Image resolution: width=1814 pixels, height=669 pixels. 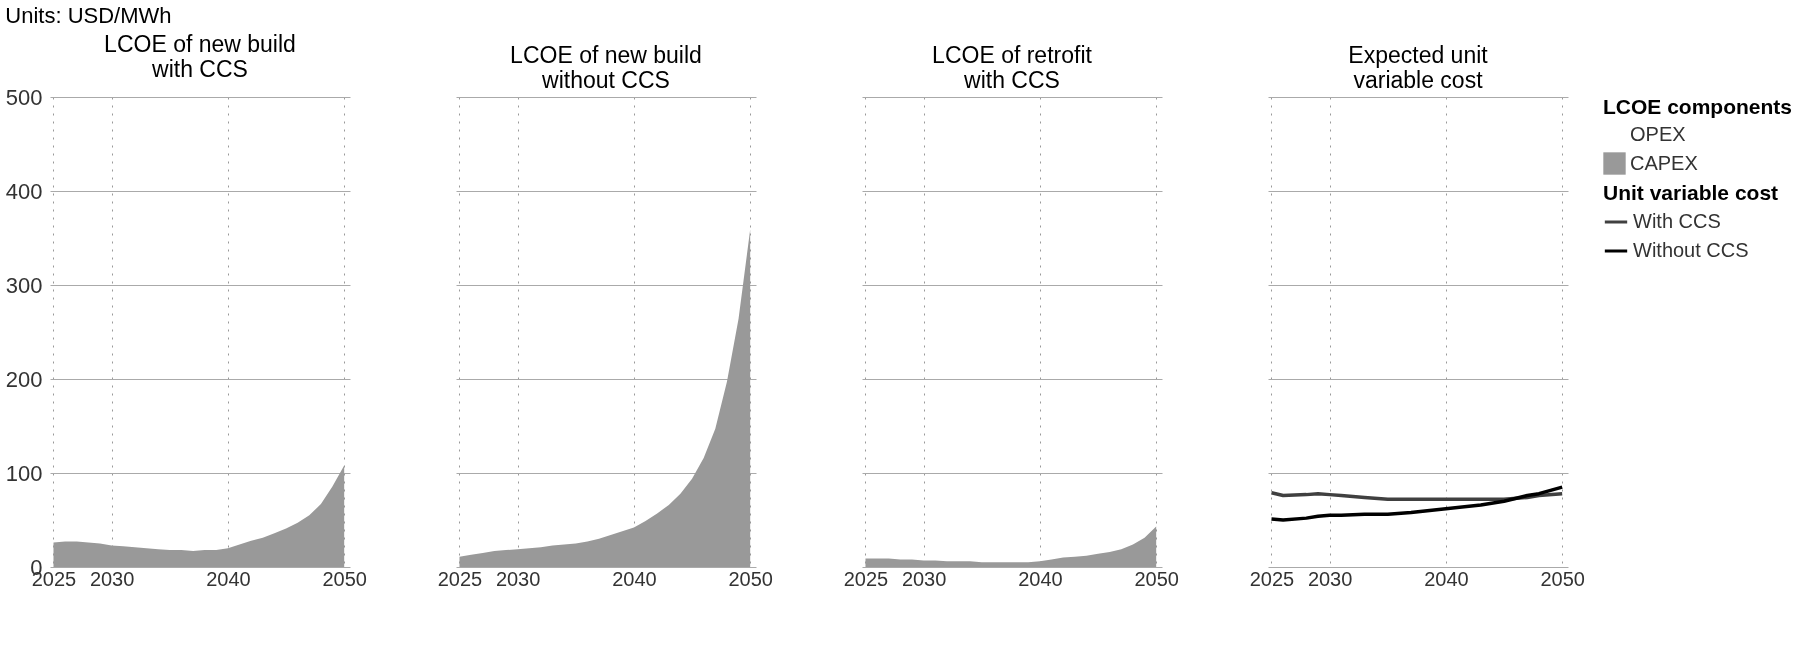 What do you see at coordinates (1418, 67) in the screenshot?
I see `chart-title: Expected unit variable cost` at bounding box center [1418, 67].